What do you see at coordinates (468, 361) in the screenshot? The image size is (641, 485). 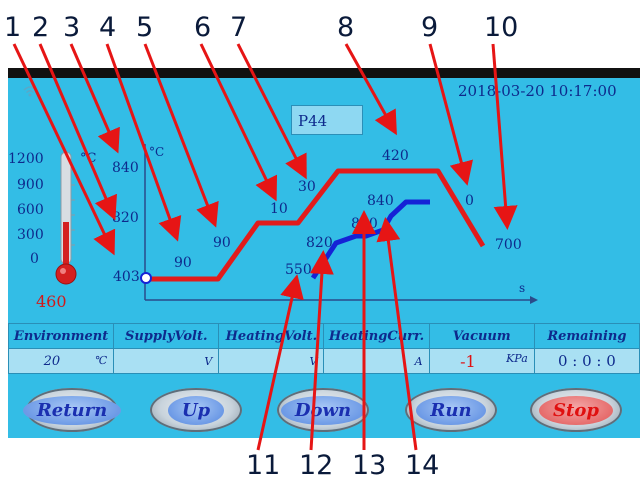 I see `vacuum-value: -1` at bounding box center [468, 361].